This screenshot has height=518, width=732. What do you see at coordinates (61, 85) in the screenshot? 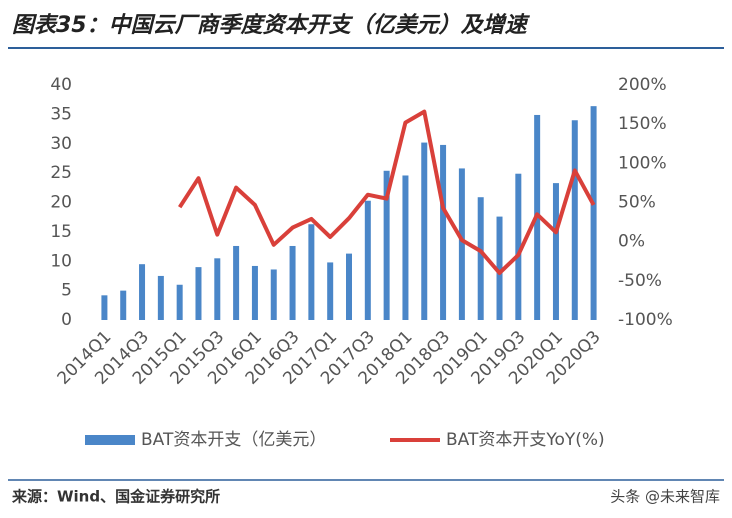
I see `y-tick-label: 40` at bounding box center [61, 85].